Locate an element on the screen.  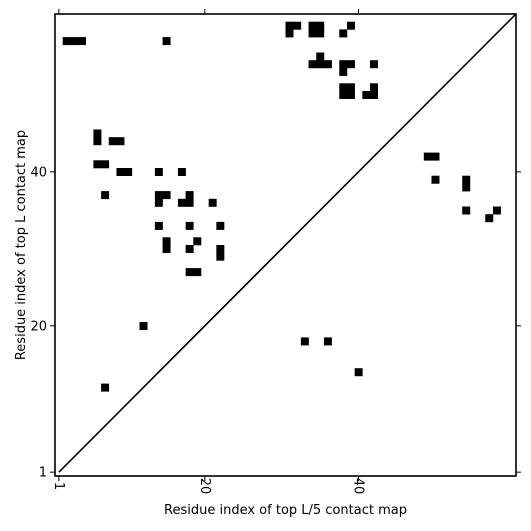
y-tick-label: 20 is located at coordinates (38, 326).